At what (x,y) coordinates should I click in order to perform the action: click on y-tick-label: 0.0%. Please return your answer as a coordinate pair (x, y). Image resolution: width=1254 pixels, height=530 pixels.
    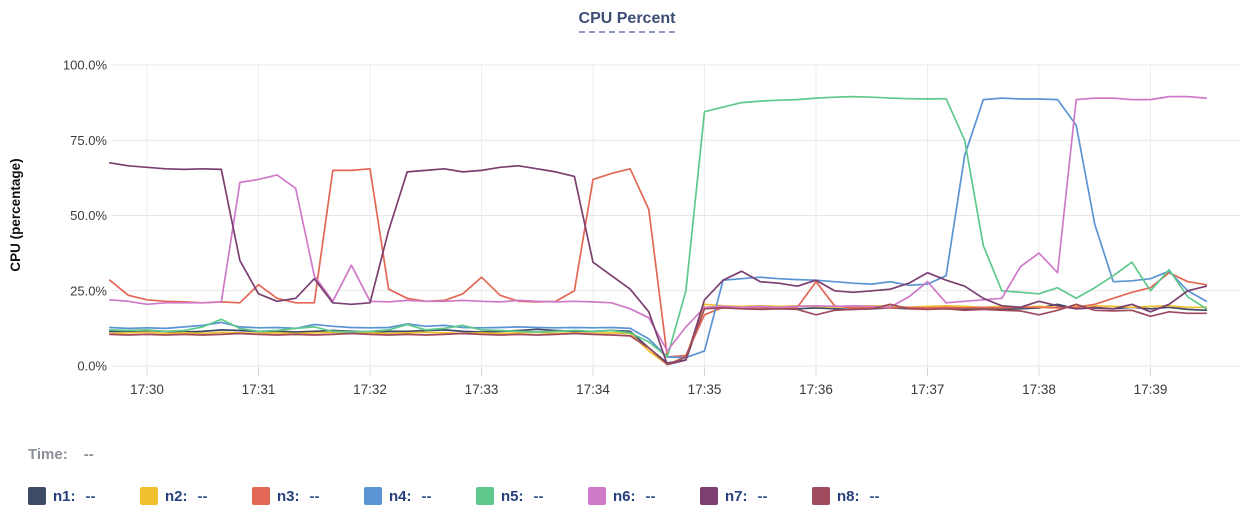
    Looking at the image, I should click on (92, 366).